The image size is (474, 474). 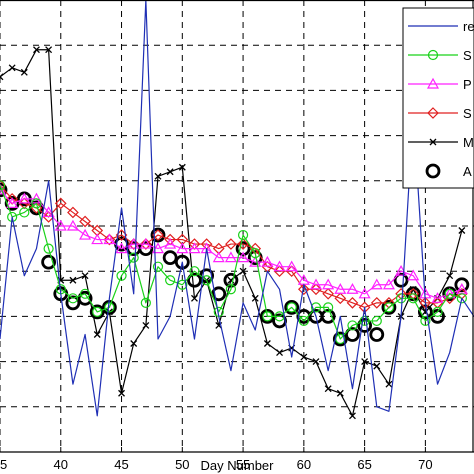 What do you see at coordinates (243, 464) in the screenshot?
I see `x-tick-label-4: 55` at bounding box center [243, 464].